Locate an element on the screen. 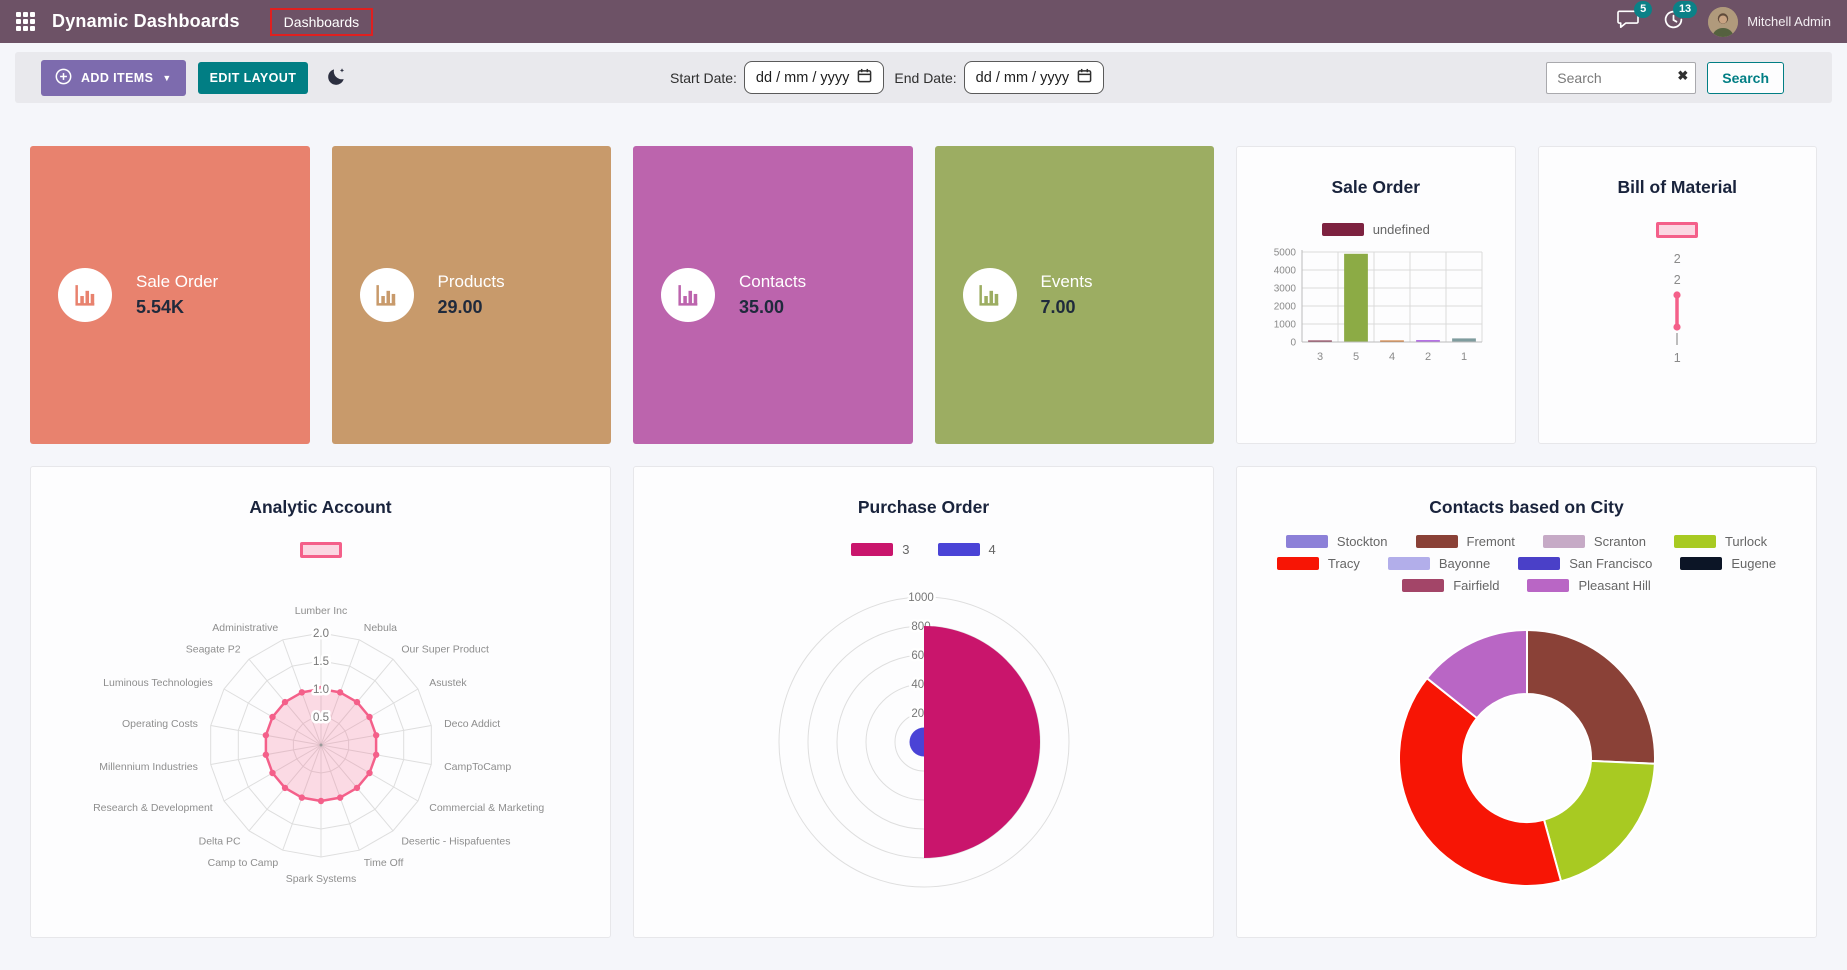  svg-text: 2000 is located at coordinates (1285, 307).